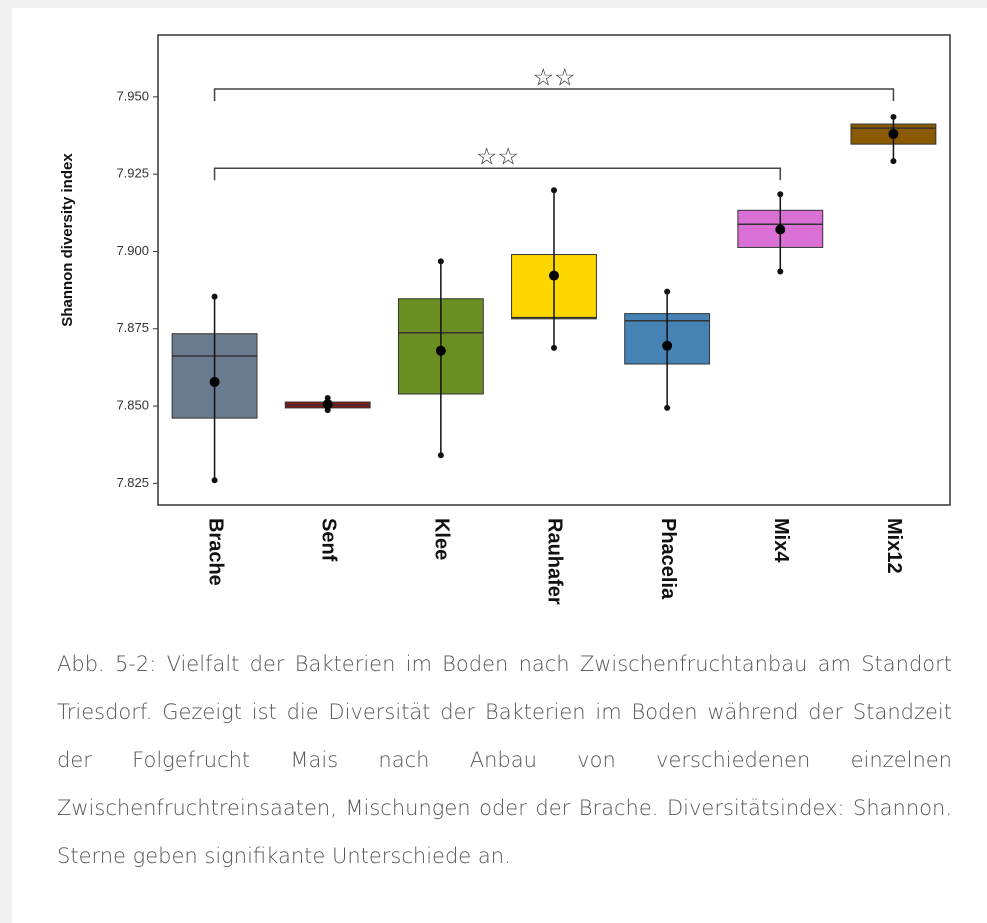 This screenshot has width=987, height=923. What do you see at coordinates (215, 552) in the screenshot?
I see `x-tick-label: Brache` at bounding box center [215, 552].